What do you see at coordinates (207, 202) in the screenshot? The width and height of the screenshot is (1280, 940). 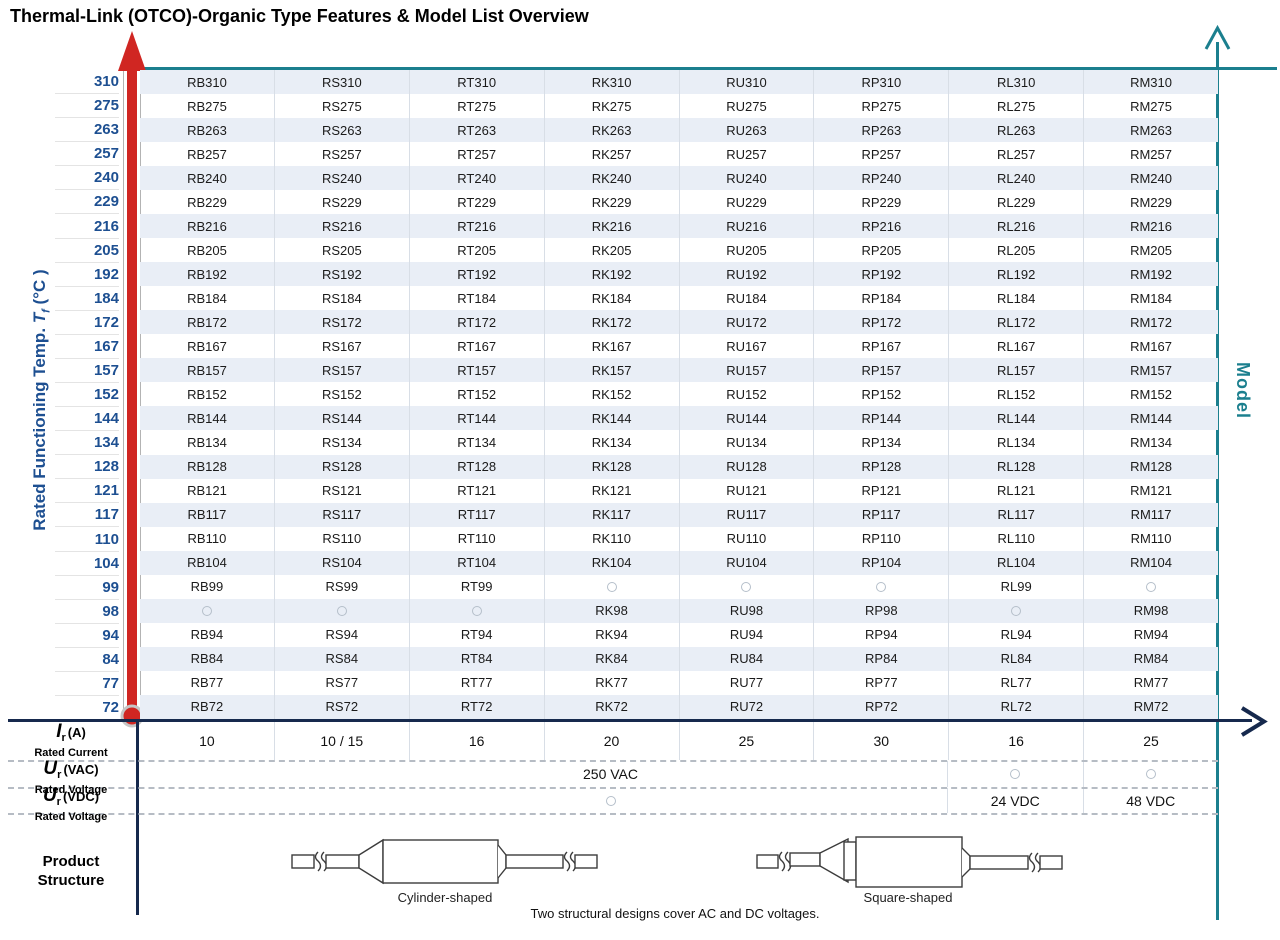 I see `model-cell-RB229: RB229` at bounding box center [207, 202].